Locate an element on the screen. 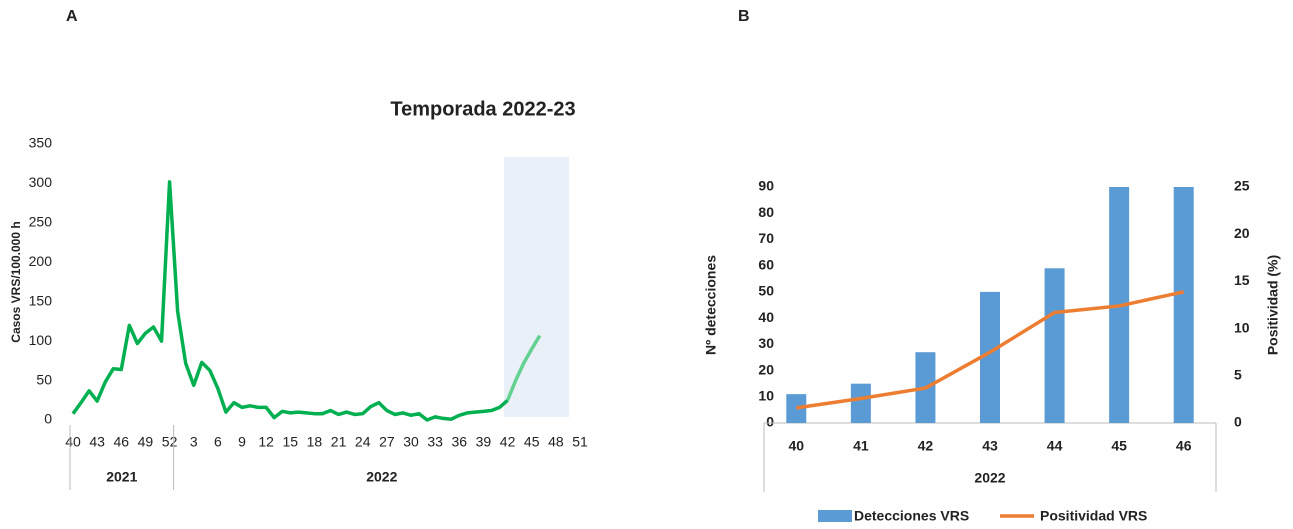  x-tick-label: 3 is located at coordinates (194, 442).